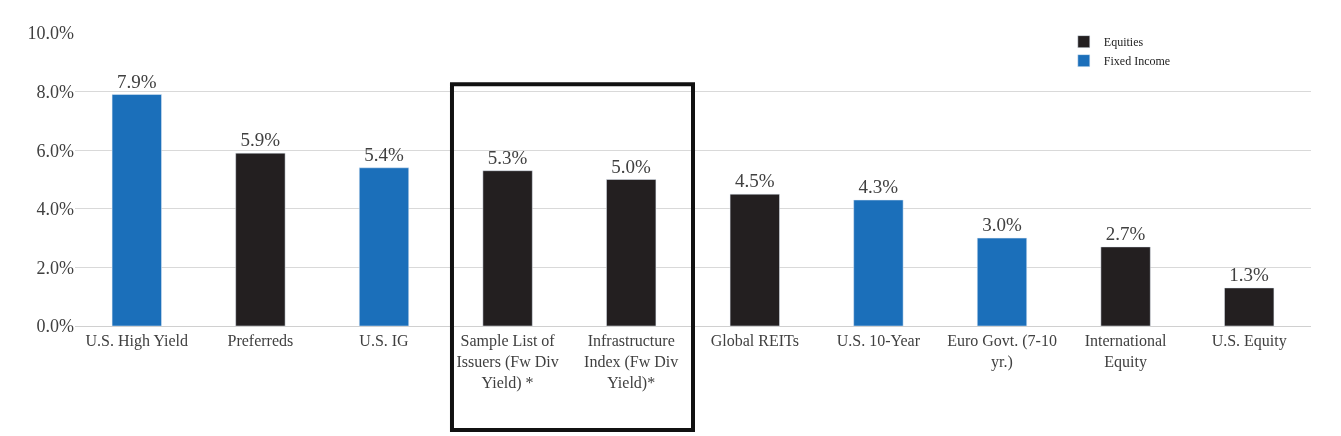 This screenshot has height=436, width=1341. I want to click on data-label: 3.0%, so click(1002, 225).